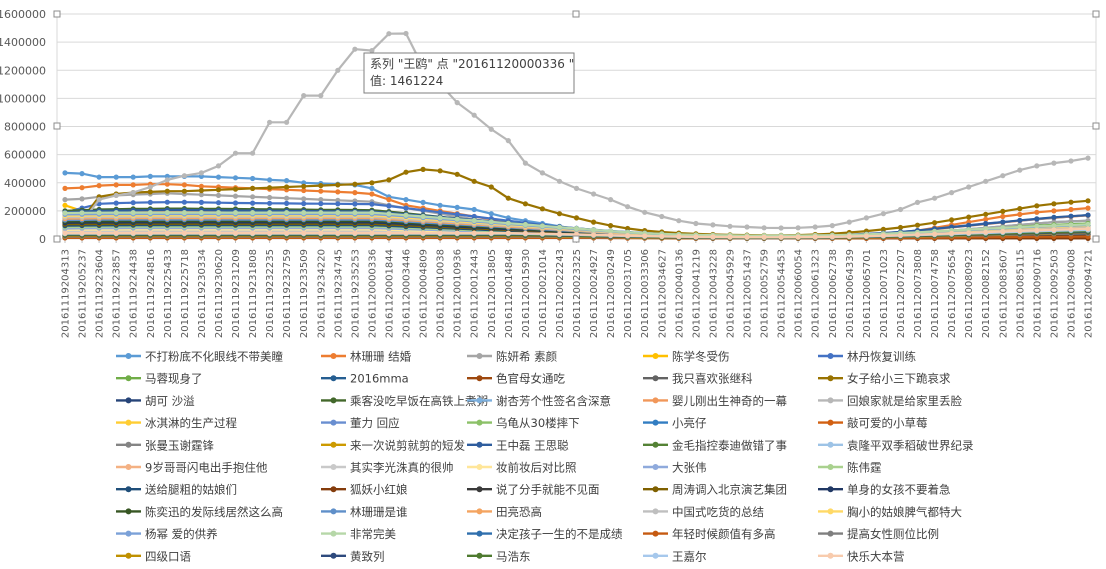  Describe the element at coordinates (167, 534) in the screenshot. I see `legend-item: 杨幂 爱的供养` at that location.